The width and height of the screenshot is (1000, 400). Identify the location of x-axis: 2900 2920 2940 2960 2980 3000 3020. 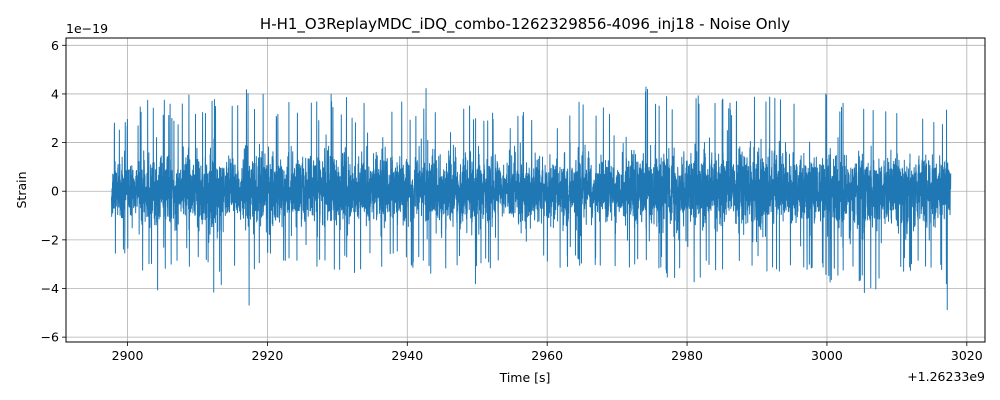
(547, 352).